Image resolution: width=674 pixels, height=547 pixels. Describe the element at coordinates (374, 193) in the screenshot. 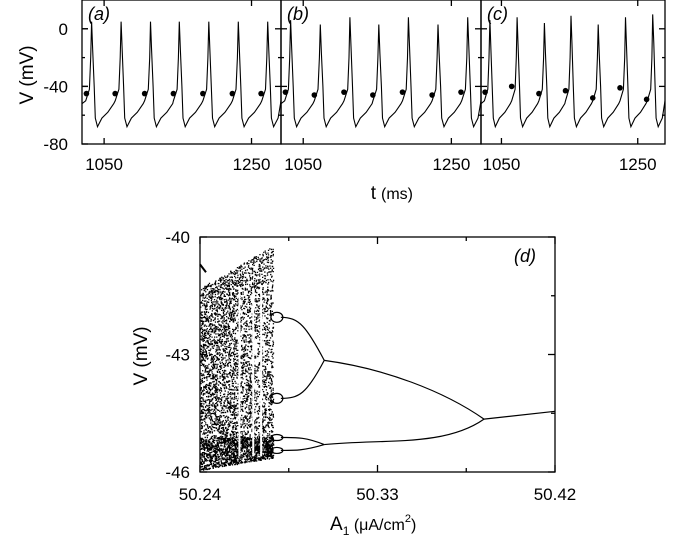

I see `top-x-axis-label: t` at that location.